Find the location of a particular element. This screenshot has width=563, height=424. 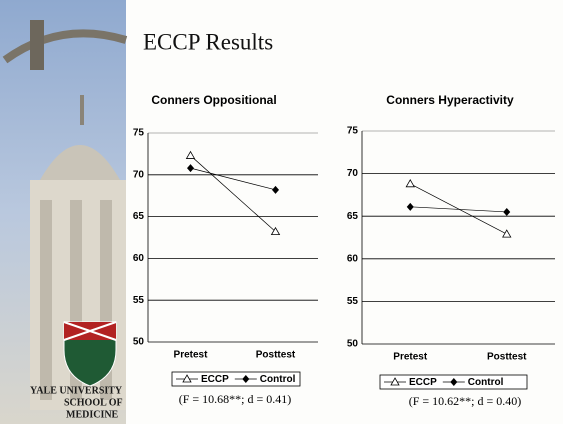

annotation: (F = 10.62**; d = 0.40) is located at coordinates (465, 401).